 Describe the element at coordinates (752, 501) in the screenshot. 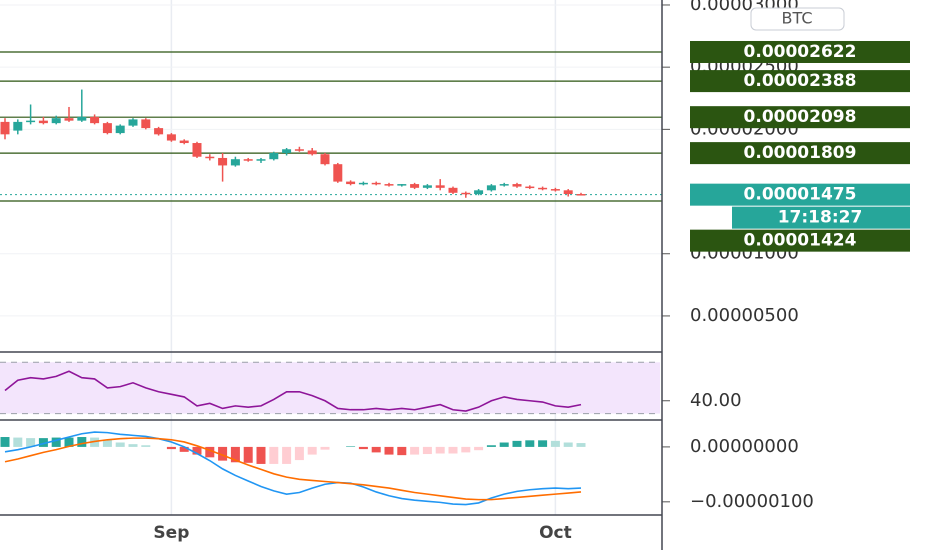

I see `y-tick-label: −0.00000100` at that location.